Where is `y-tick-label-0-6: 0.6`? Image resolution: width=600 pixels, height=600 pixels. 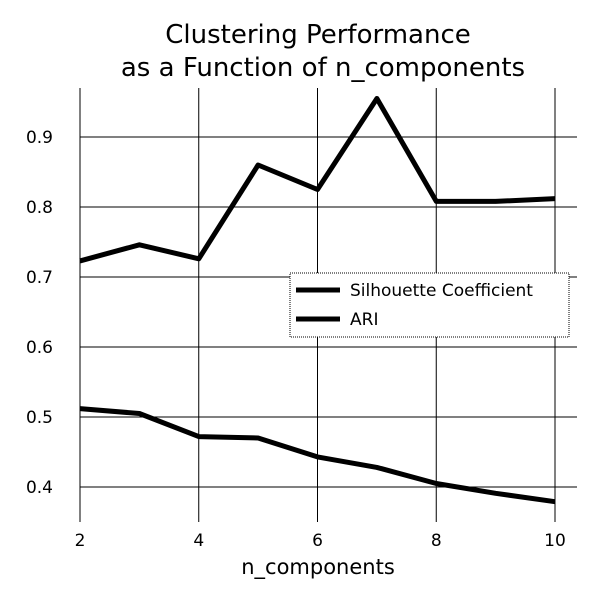 y-tick-label-0-6: 0.6 is located at coordinates (39, 348).